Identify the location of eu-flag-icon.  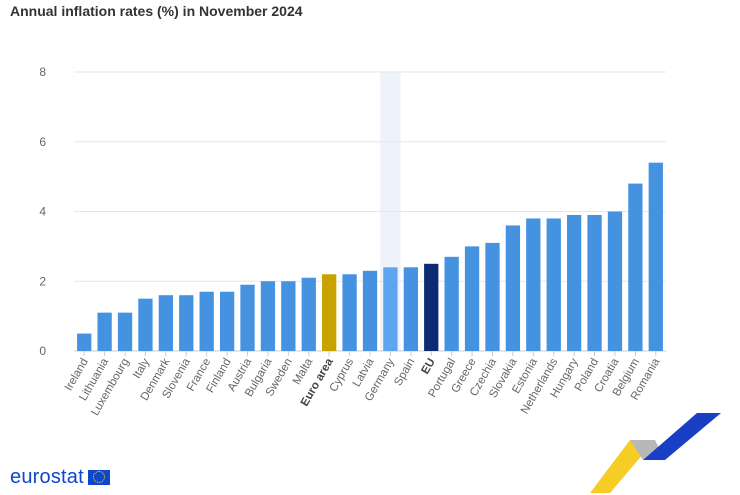
(98, 477).